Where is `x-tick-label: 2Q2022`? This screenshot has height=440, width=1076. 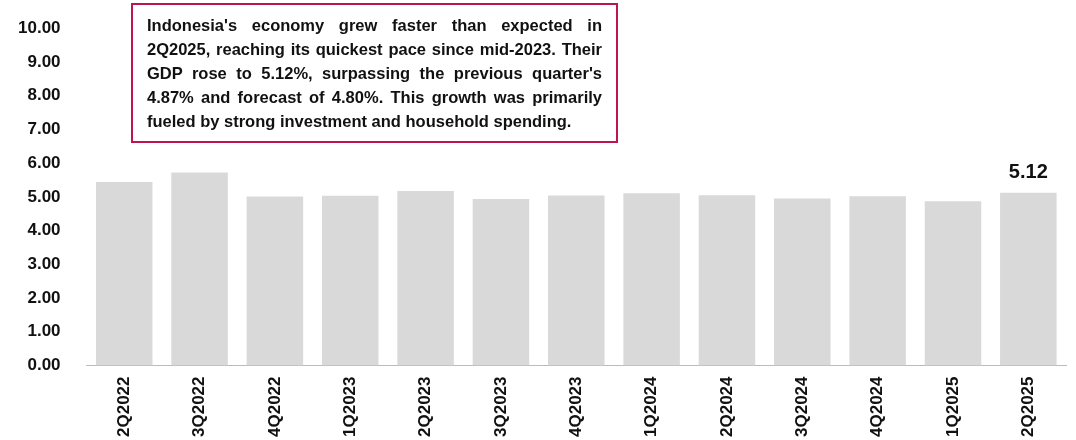
x-tick-label: 2Q2022 is located at coordinates (123, 406).